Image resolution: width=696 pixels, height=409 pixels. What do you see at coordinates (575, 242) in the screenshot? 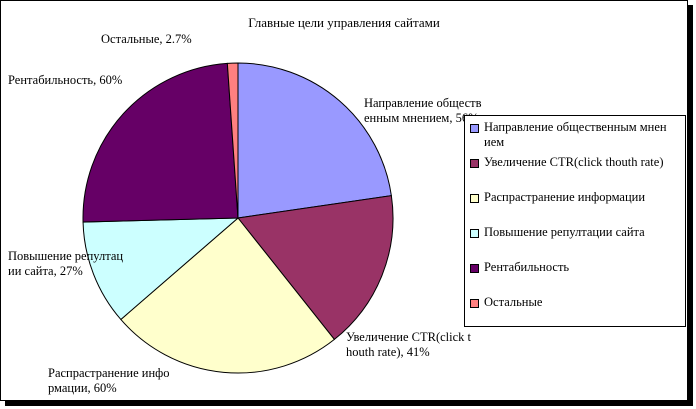
I see `legend-item-reputation: Повышение репултации сайта` at bounding box center [575, 242].